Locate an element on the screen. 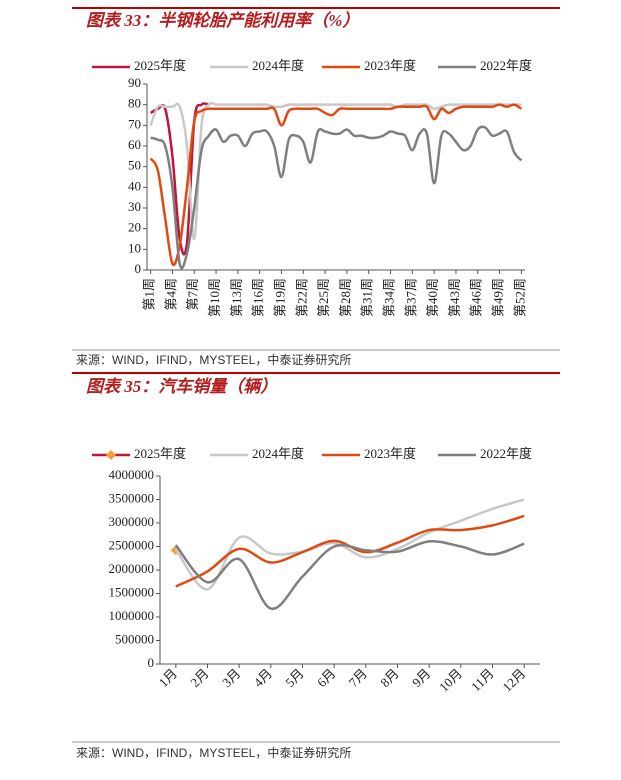 This screenshot has height=780, width=621. x-tick-label: 第10周 is located at coordinates (214, 297).